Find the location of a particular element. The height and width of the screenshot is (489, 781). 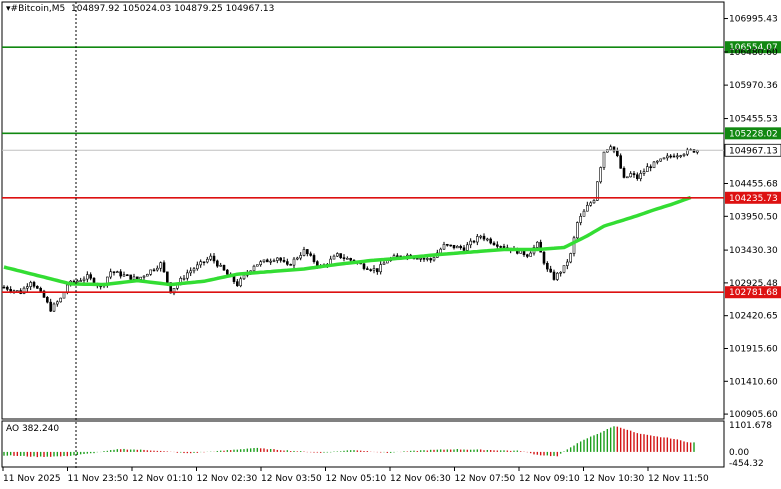

ao-axis: 1101.678 0.00-454.32 is located at coordinates (750, 445).